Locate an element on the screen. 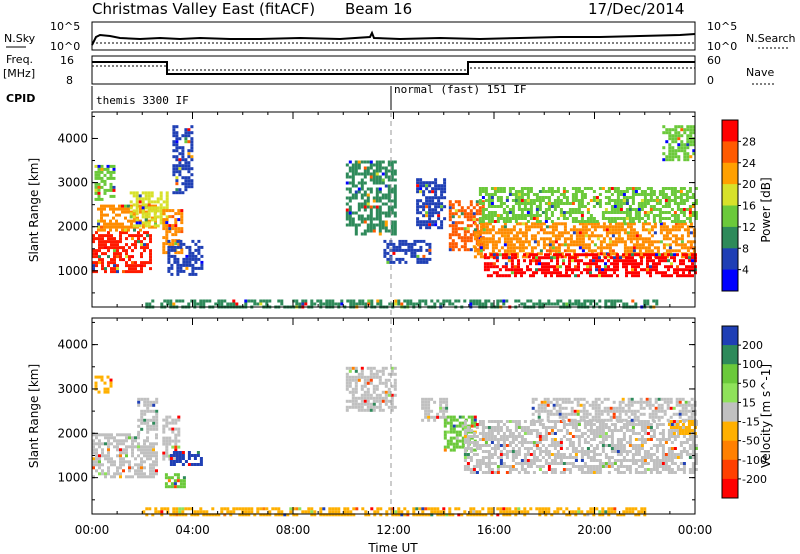 This screenshot has width=800, height=554. colorbar-tick-label: 50 is located at coordinates (749, 383).